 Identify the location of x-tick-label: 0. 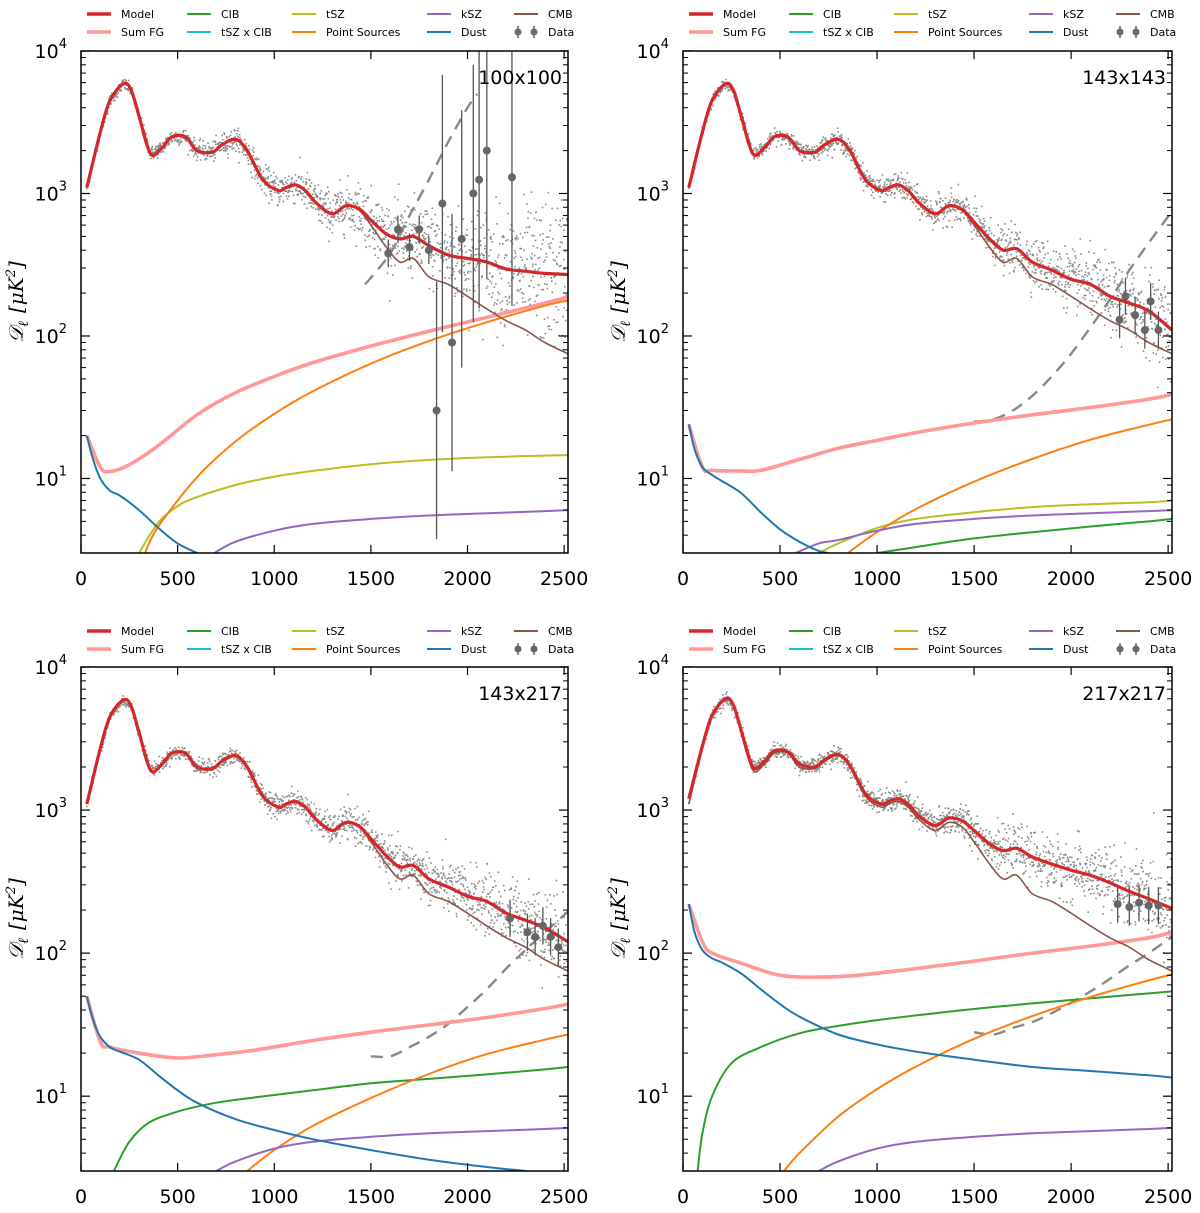
(683, 579).